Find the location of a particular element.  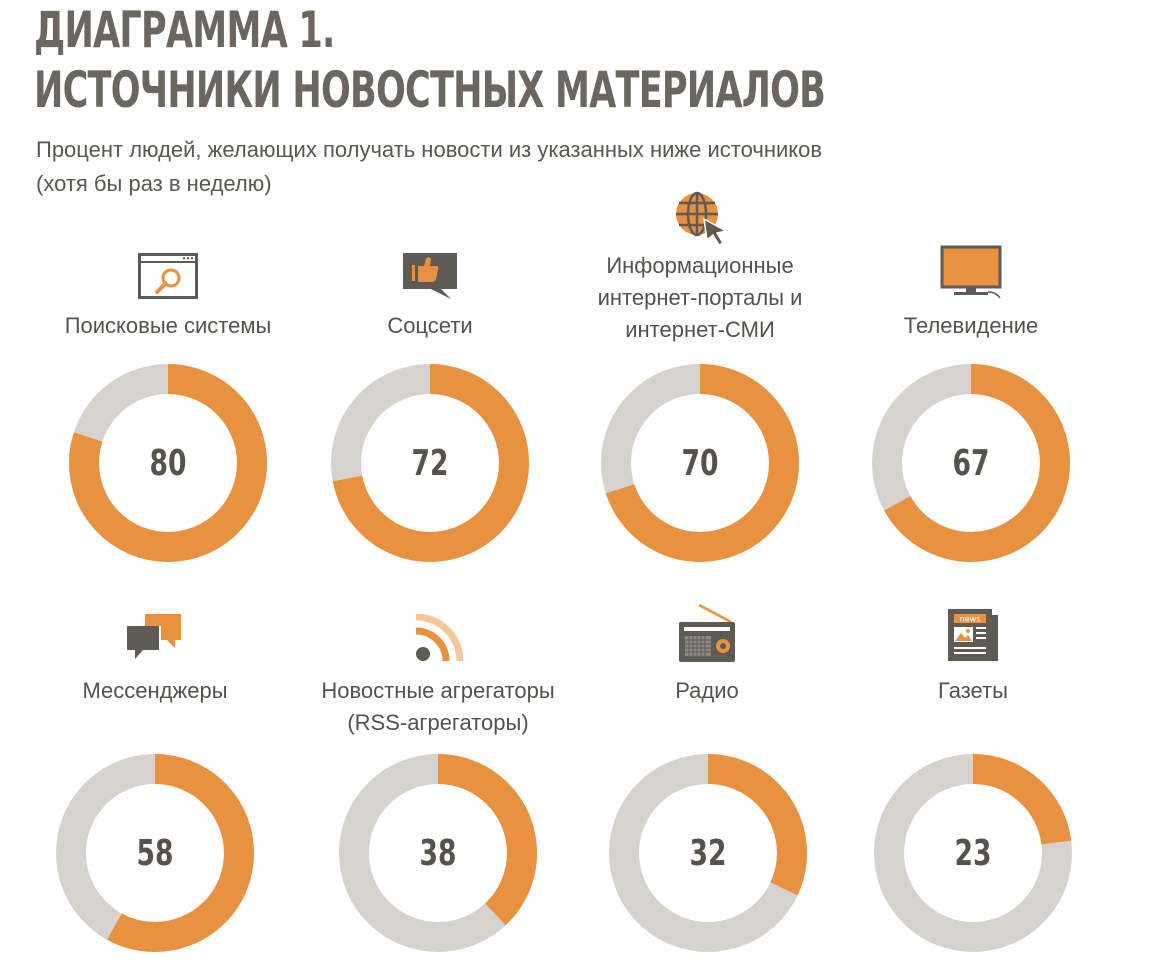

source-label: Телевидение is located at coordinates (971, 326).